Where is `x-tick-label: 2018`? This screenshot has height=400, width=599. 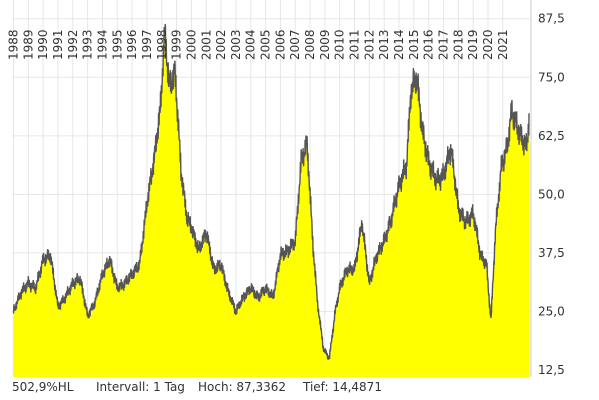
x-tick-label: 2018 is located at coordinates (458, 44).